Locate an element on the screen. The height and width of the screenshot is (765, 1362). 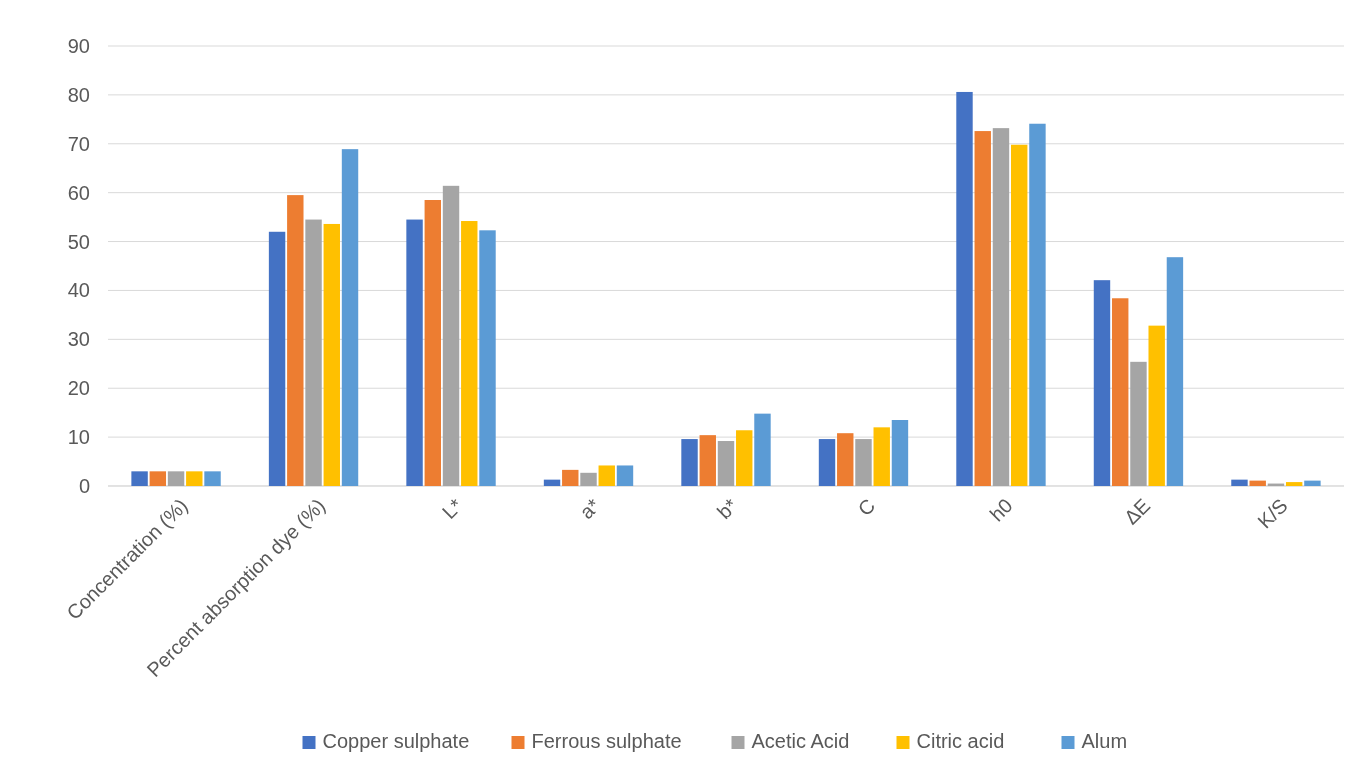
y-tick-label: 90 is located at coordinates (78, 46).